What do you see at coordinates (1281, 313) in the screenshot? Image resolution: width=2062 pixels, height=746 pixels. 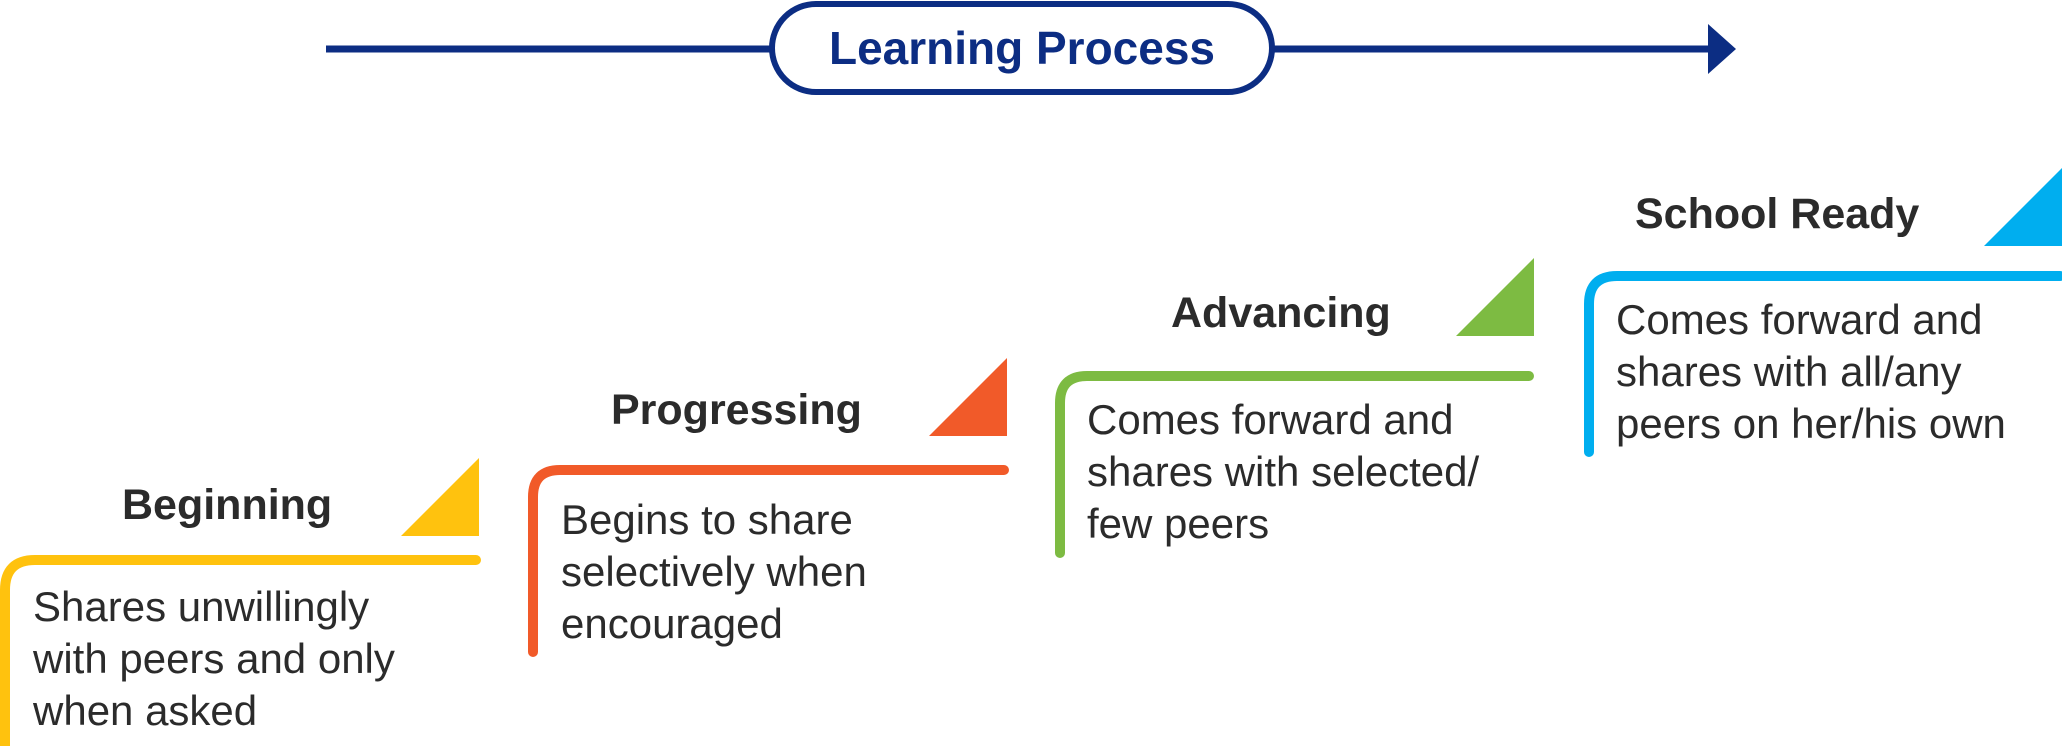 I see `stage-title-advancing: Advancing` at bounding box center [1281, 313].